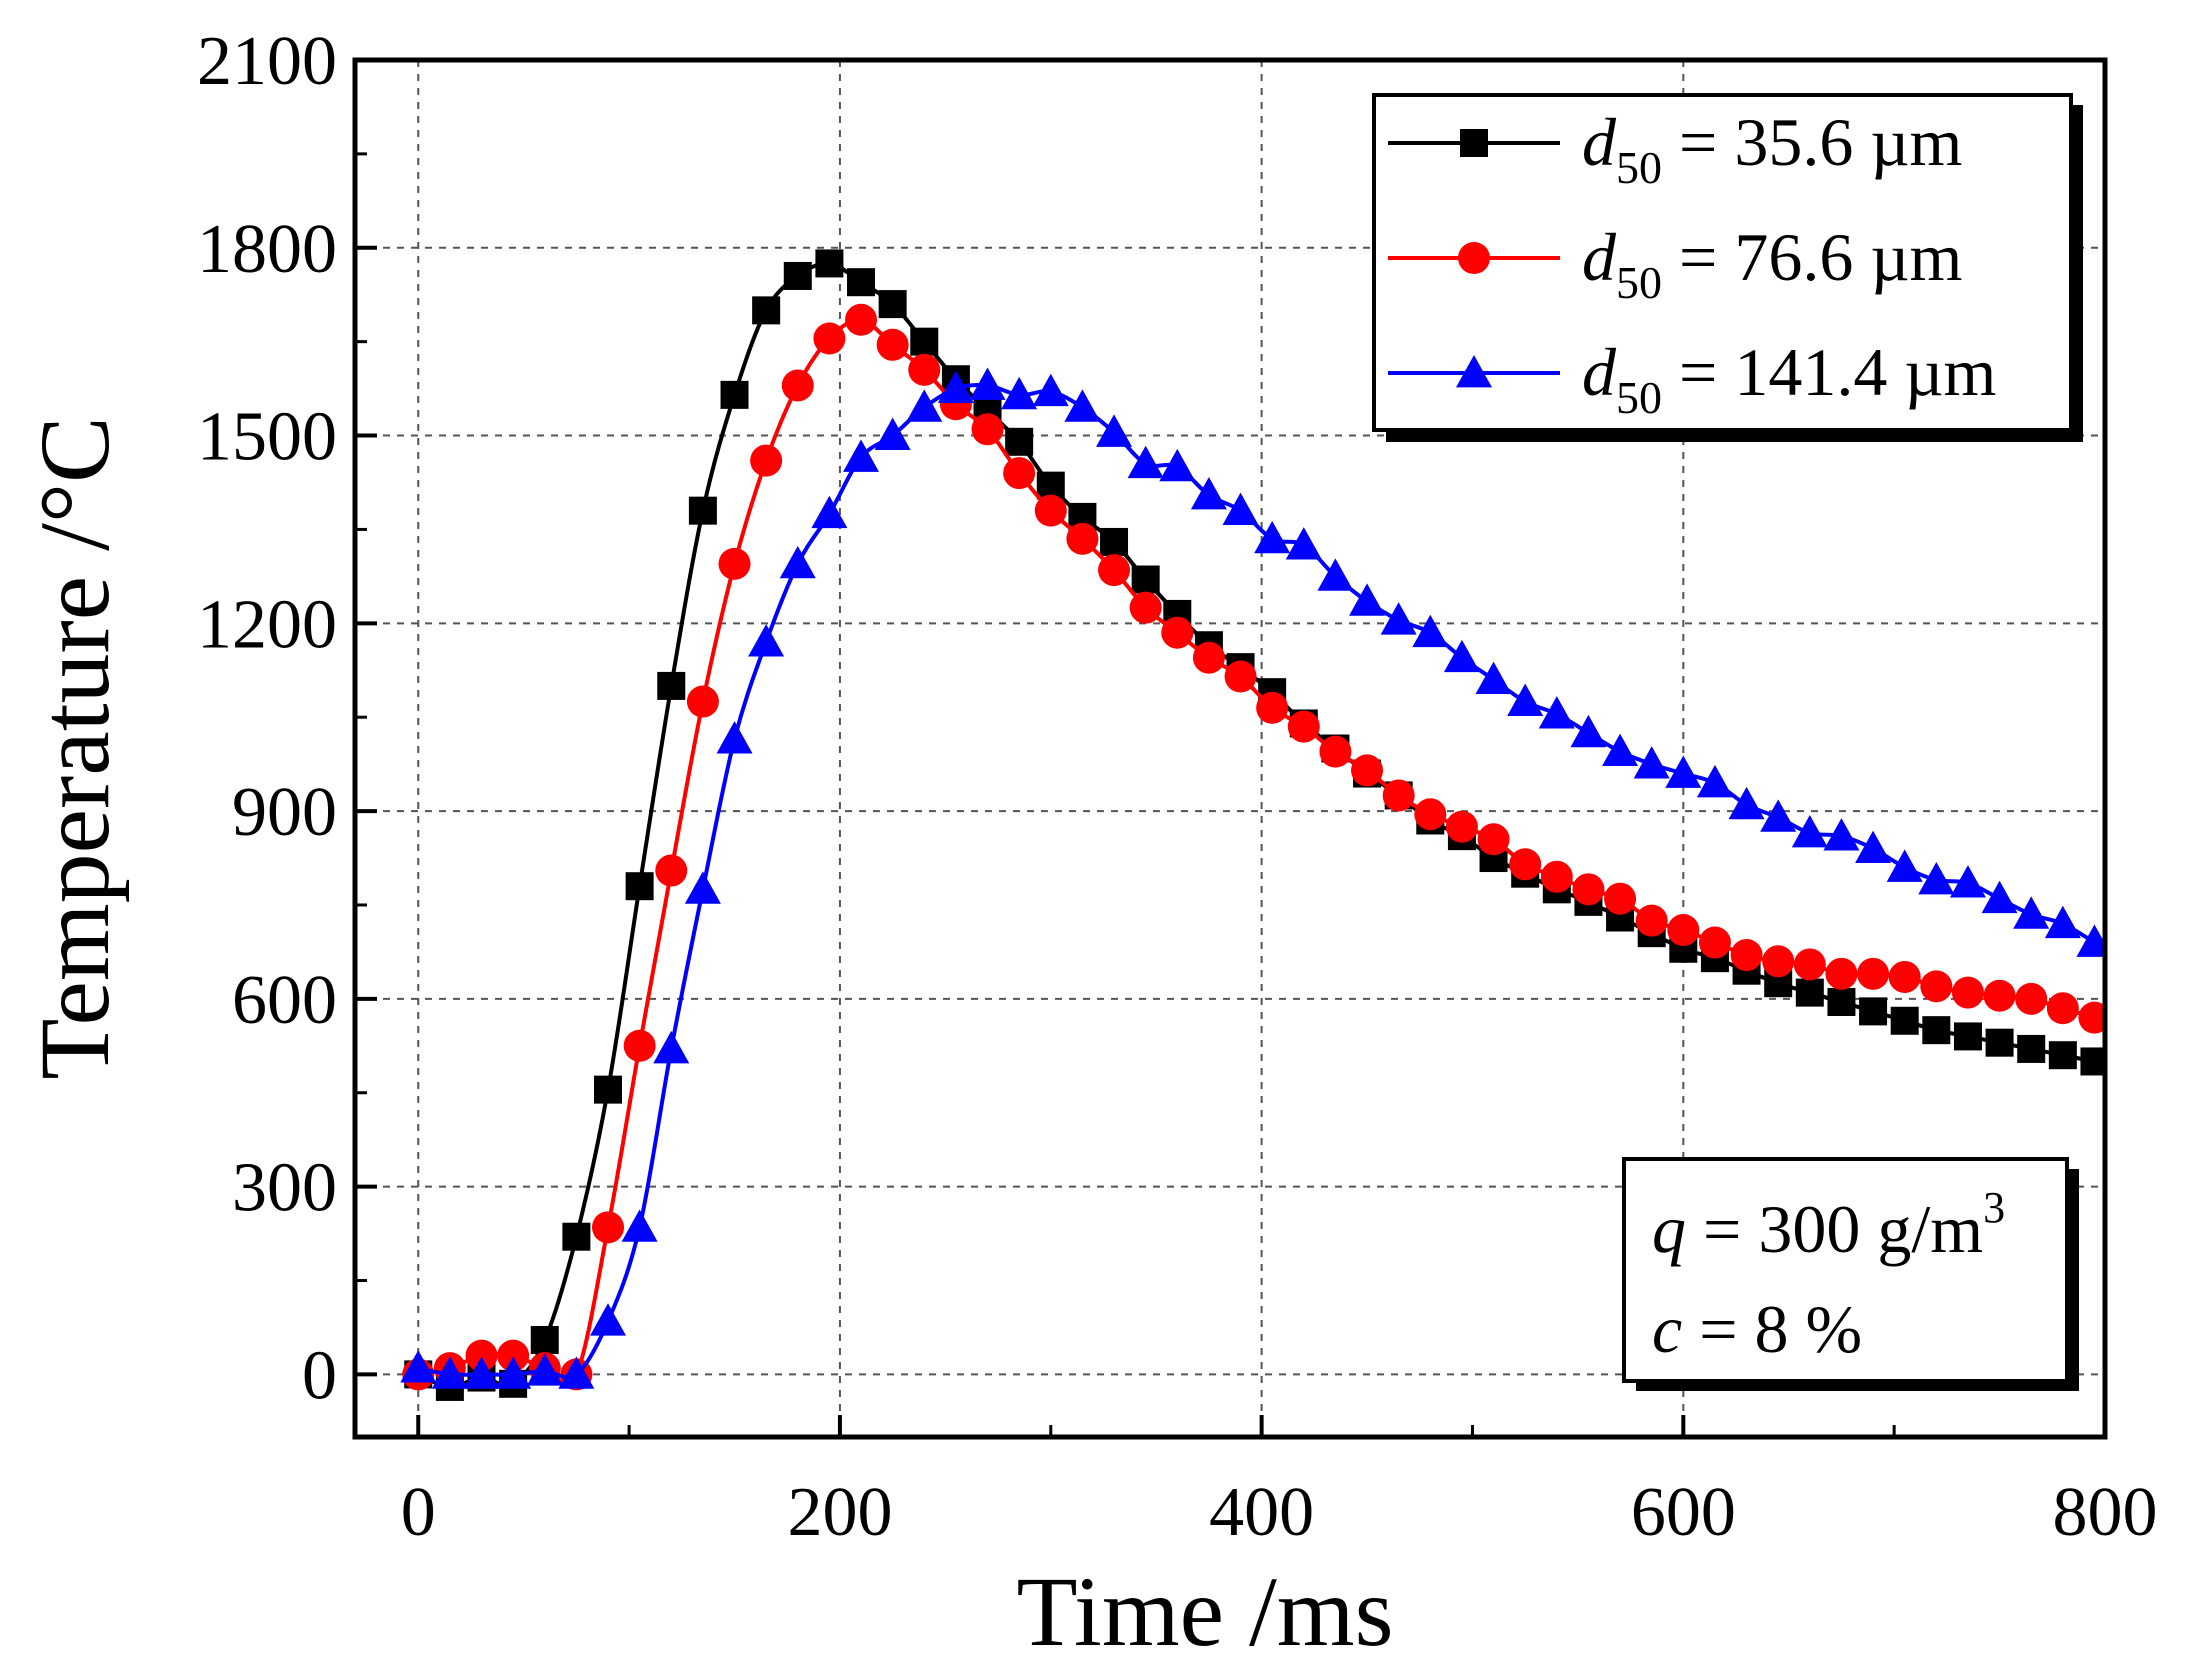  What do you see at coordinates (1994, 1207) in the screenshot?
I see `annotation-q-sup: 3` at bounding box center [1994, 1207].